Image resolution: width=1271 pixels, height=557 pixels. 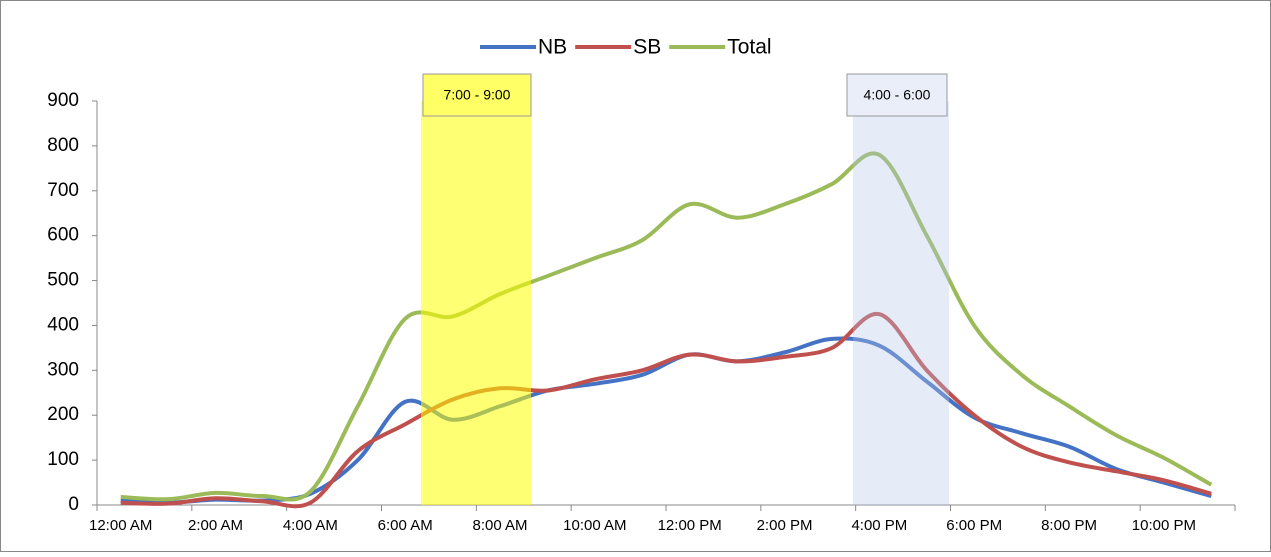 I want to click on x-tick-label: 2:00 PM, so click(x=785, y=525).